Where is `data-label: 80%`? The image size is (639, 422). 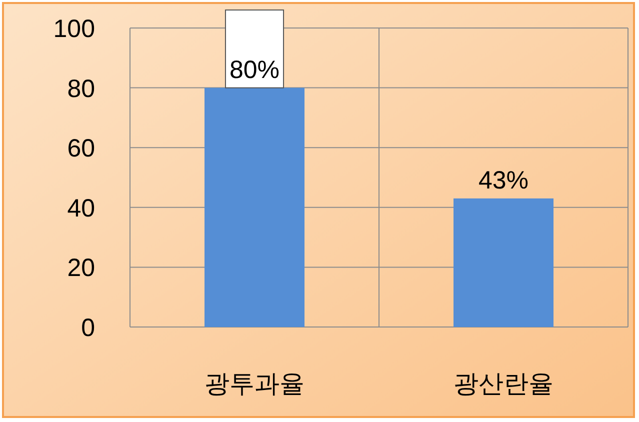 data-label: 80% is located at coordinates (254, 70).